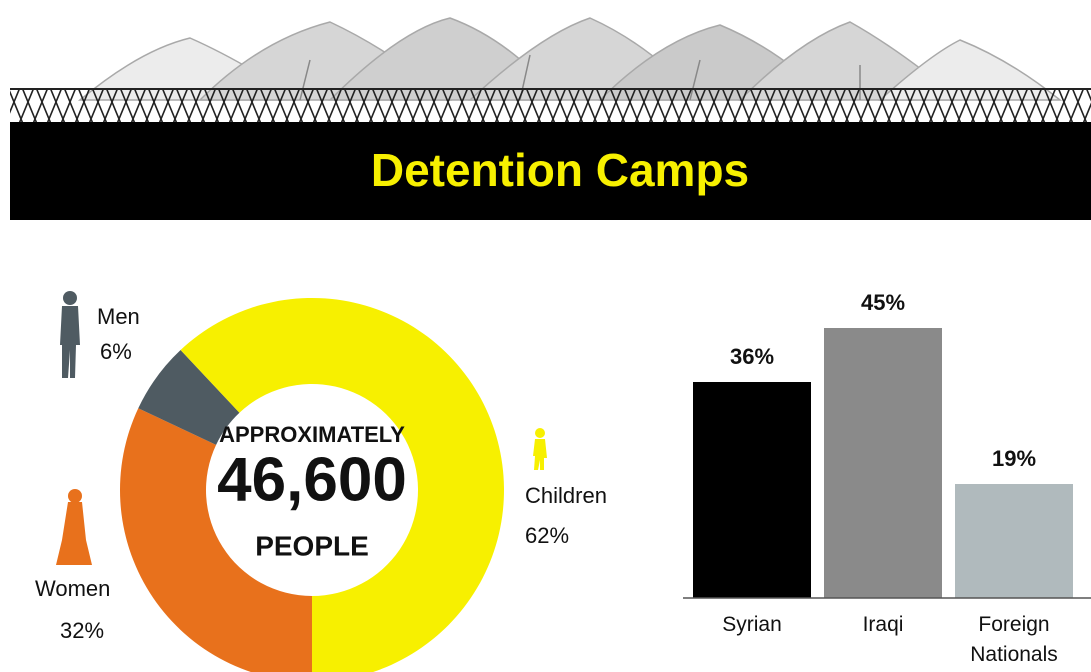 This screenshot has height=672, width=1091. What do you see at coordinates (883, 302) in the screenshot?
I see `bar-value-label: 45%` at bounding box center [883, 302].